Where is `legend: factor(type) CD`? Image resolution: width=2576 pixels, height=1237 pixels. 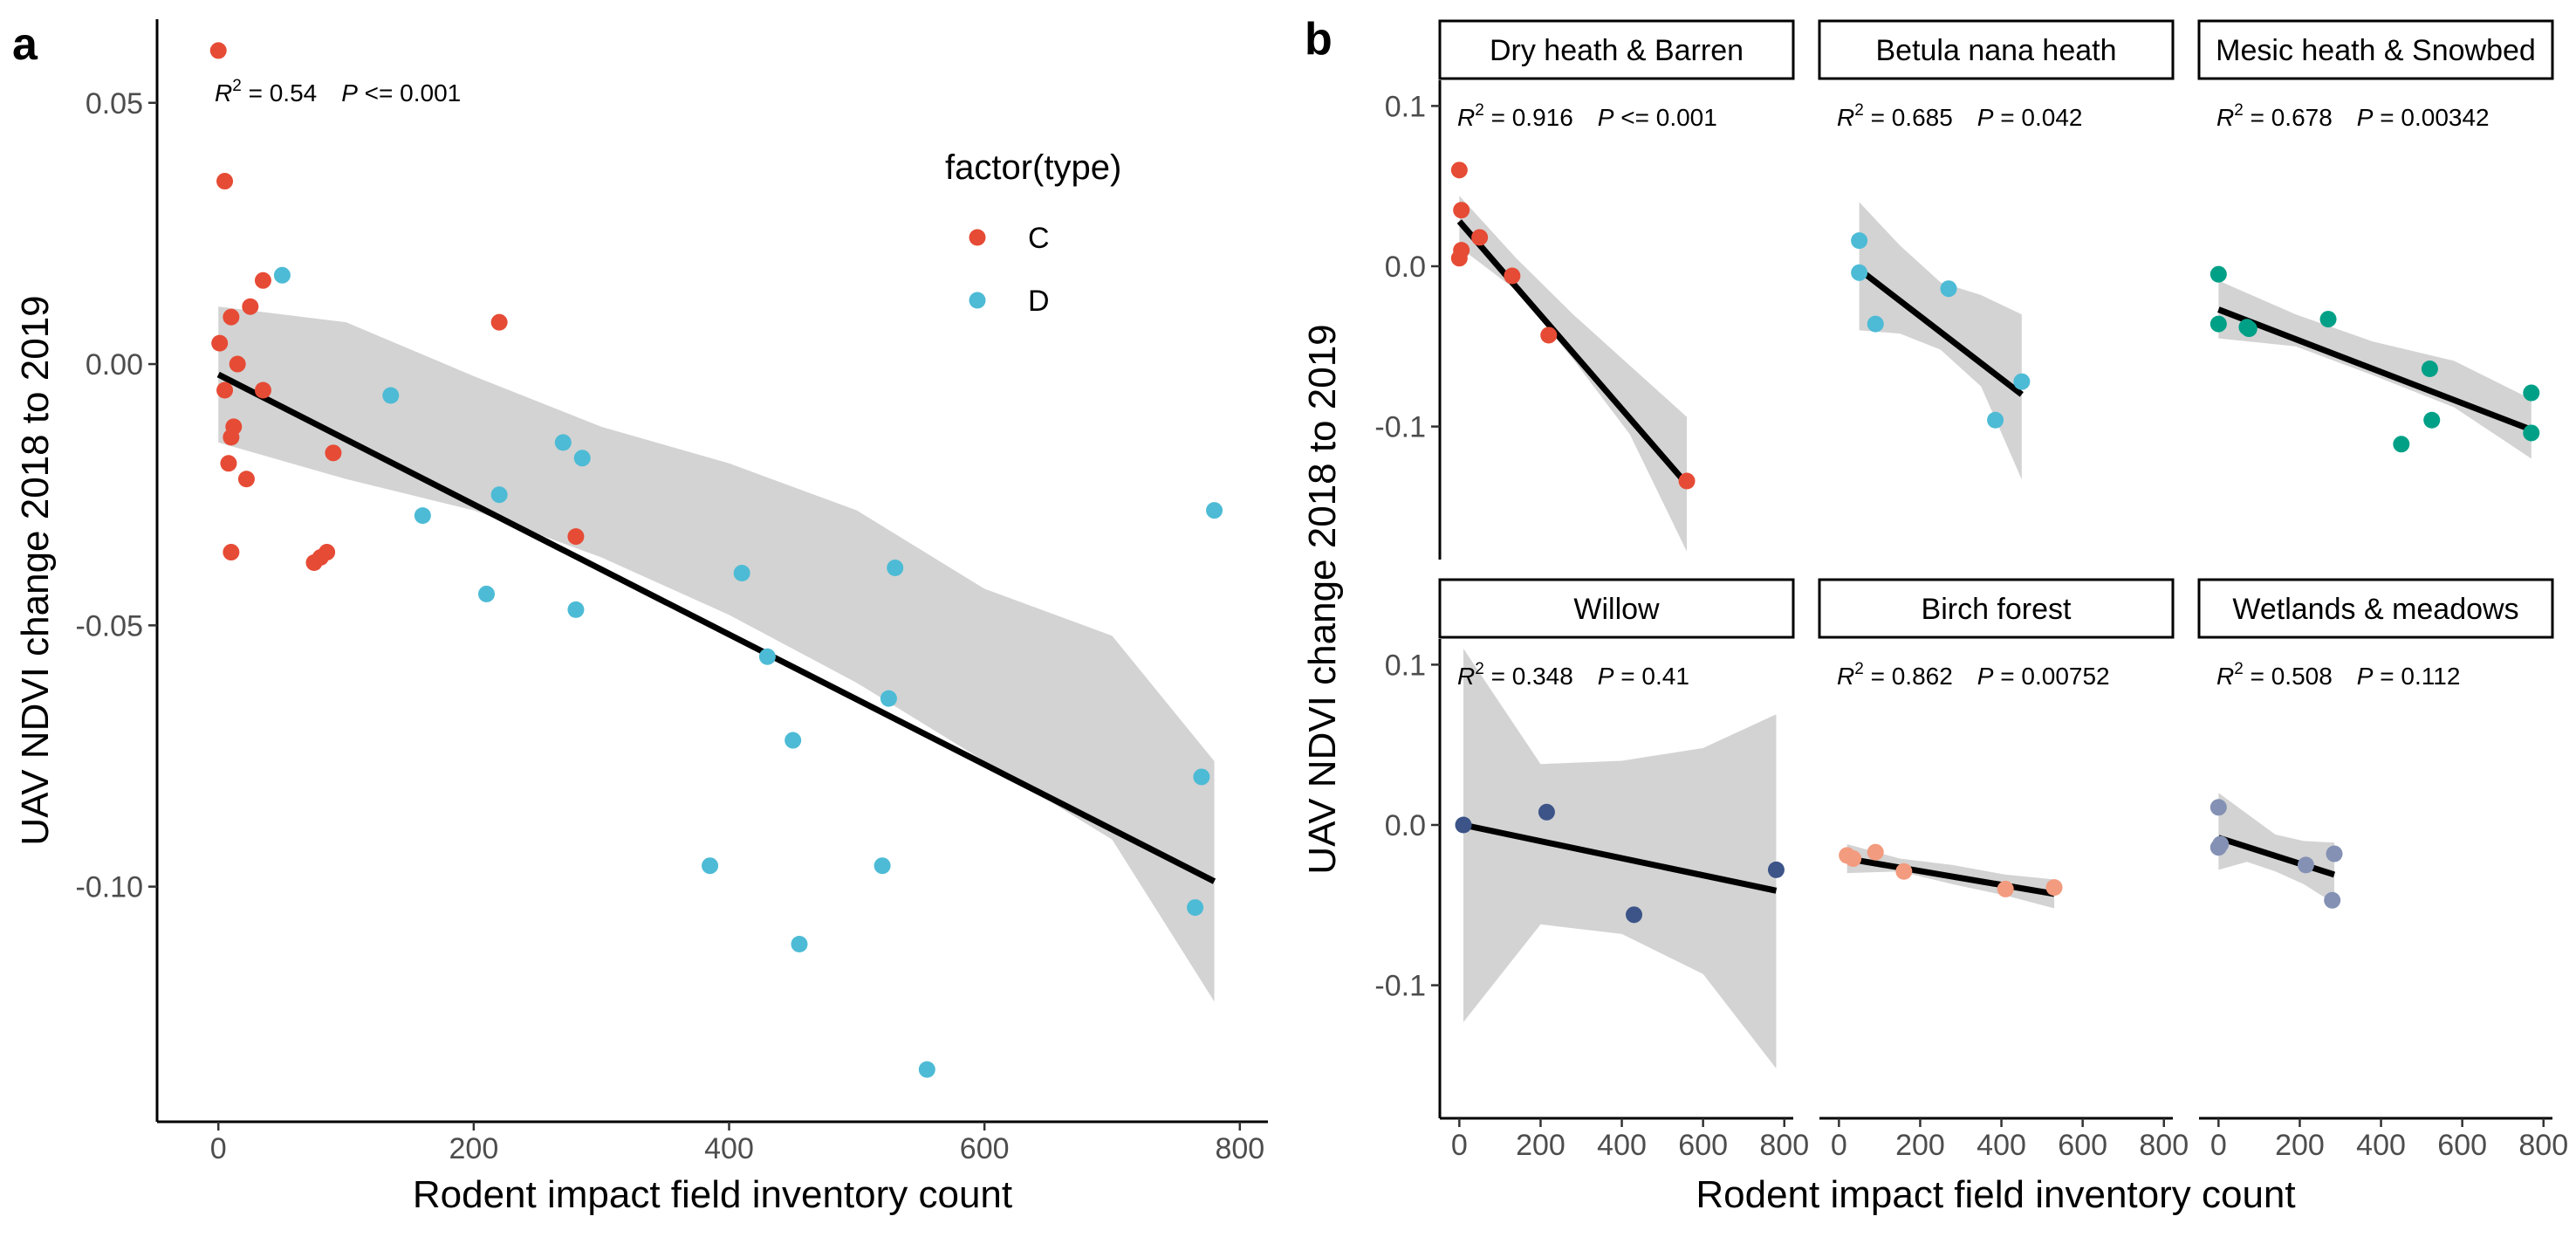 legend: factor(type) CD is located at coordinates (1033, 233).